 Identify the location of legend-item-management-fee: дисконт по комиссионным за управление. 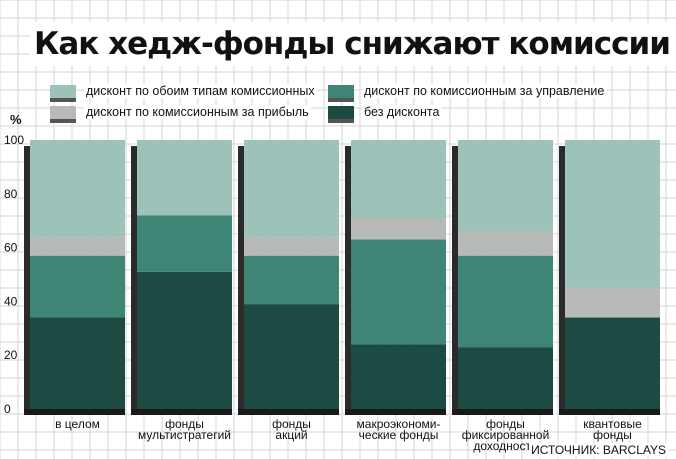
(467, 93).